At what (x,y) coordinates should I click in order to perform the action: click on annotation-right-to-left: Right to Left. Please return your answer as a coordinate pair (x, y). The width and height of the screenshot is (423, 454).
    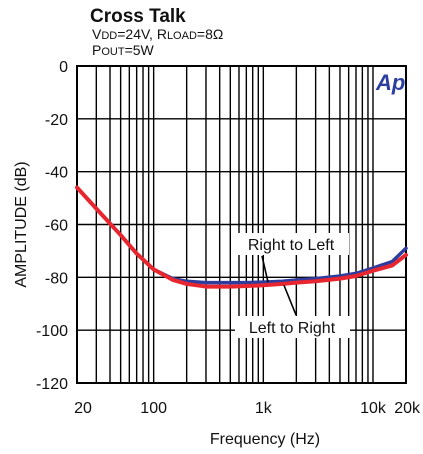
    Looking at the image, I should click on (291, 245).